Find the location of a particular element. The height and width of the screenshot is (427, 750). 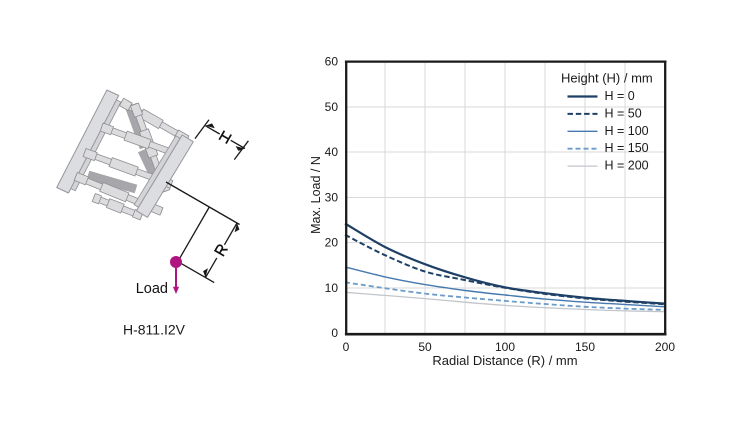

svg-text: Height (H) / mm is located at coordinates (607, 78).